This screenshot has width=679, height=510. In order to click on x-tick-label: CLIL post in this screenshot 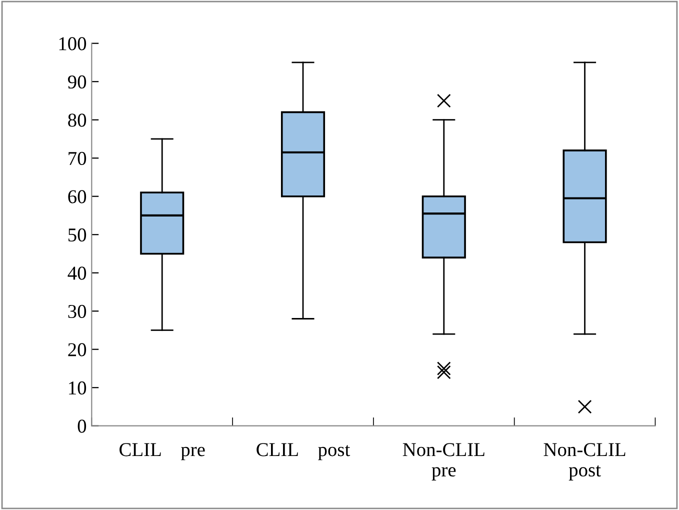, I will do `click(303, 451)`.